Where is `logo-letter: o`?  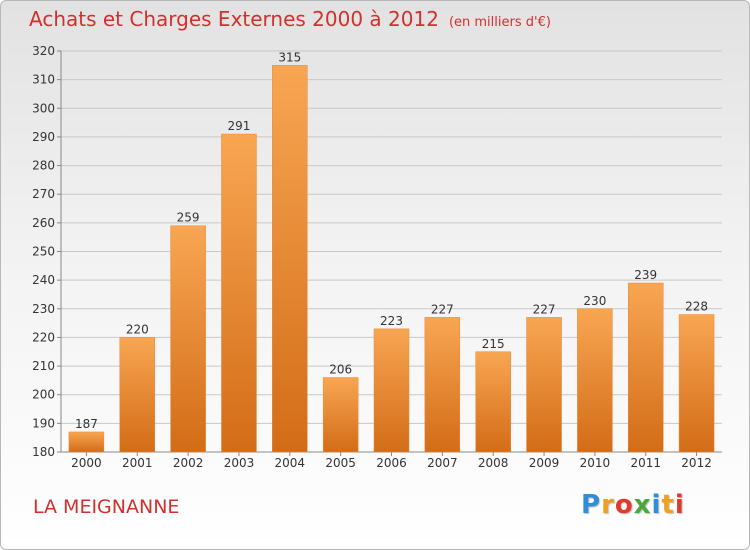 logo-letter: o is located at coordinates (624, 505).